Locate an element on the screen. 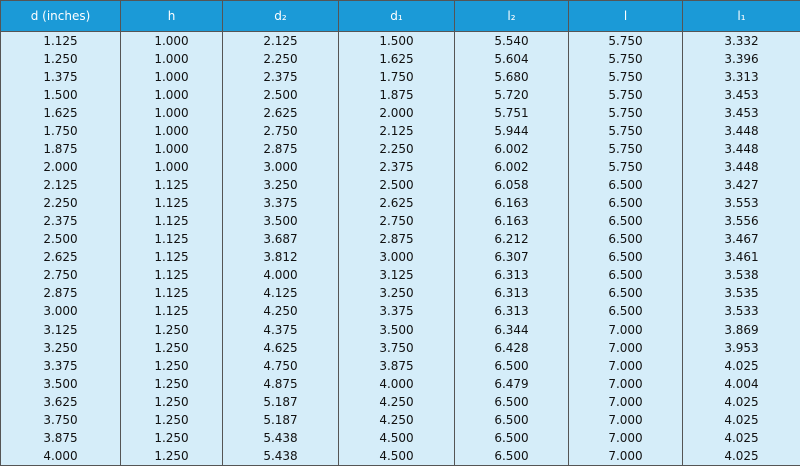 This screenshot has width=800, height=466. table-cell: 2.500 is located at coordinates (280, 95).